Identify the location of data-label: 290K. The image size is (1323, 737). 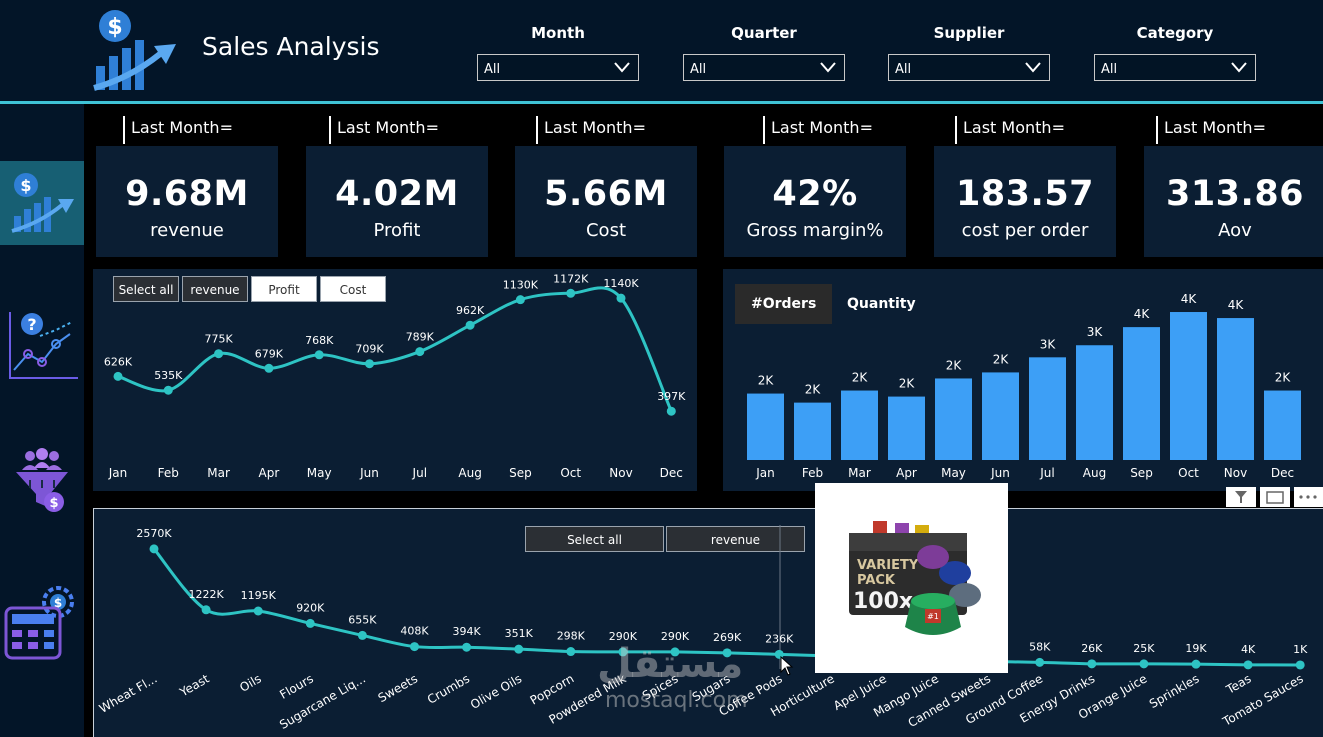
(675, 636).